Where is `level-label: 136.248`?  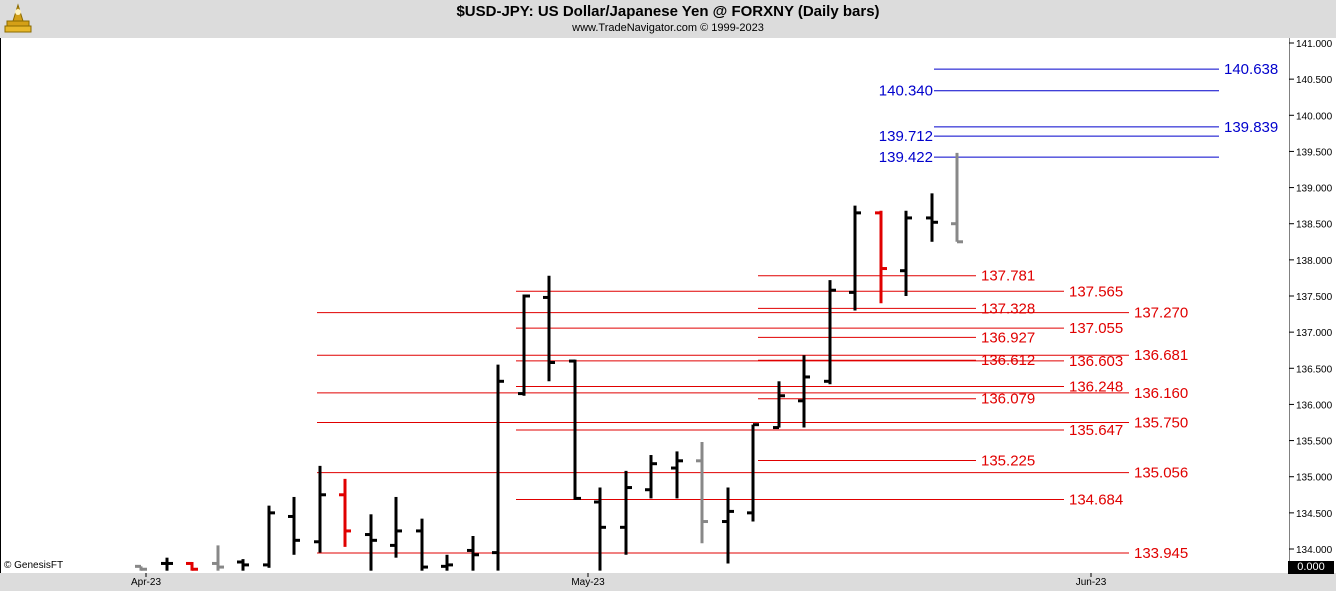 level-label: 136.248 is located at coordinates (1096, 387).